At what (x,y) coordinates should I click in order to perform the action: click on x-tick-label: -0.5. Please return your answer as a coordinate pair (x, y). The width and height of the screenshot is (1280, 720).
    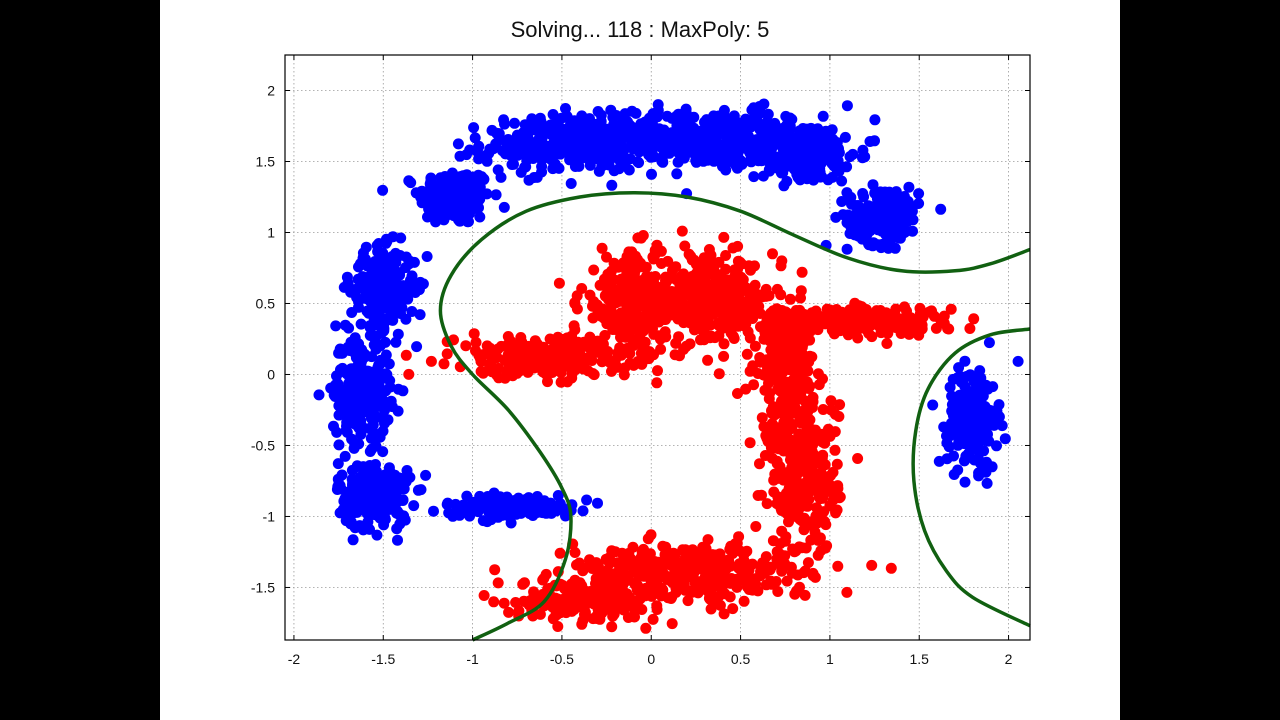
    Looking at the image, I should click on (562, 659).